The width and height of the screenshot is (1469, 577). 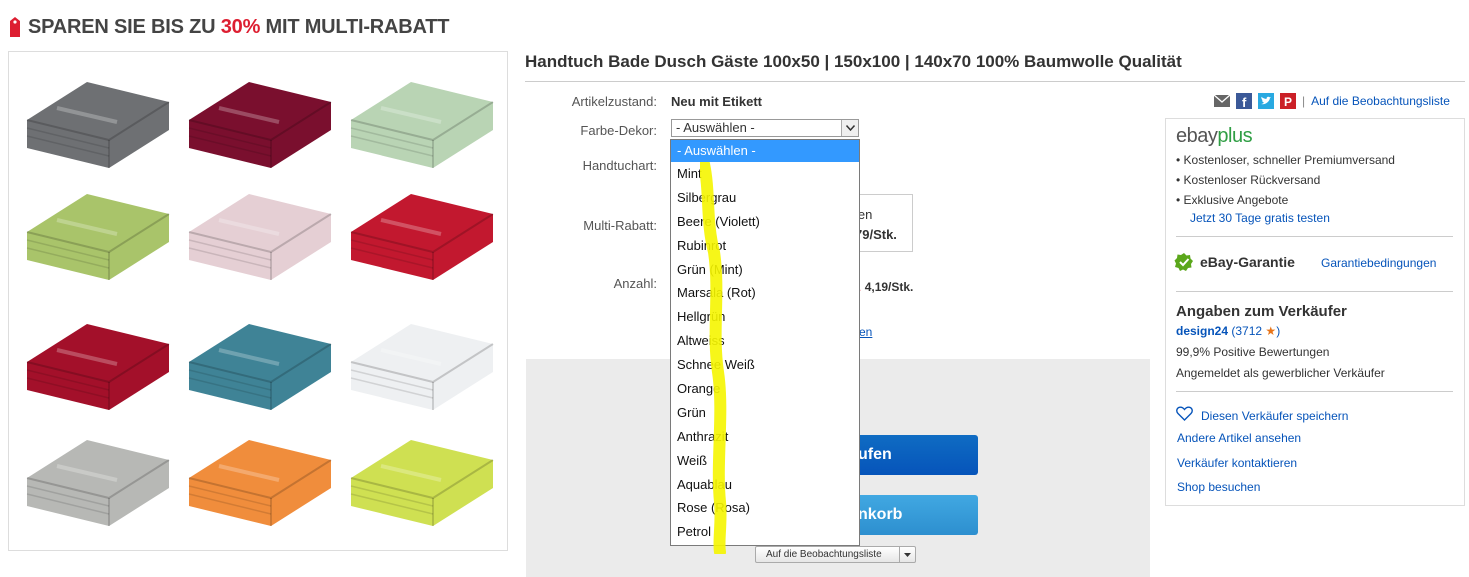 I want to click on seller-identity: design24 (3712 ★), so click(x=1228, y=331).